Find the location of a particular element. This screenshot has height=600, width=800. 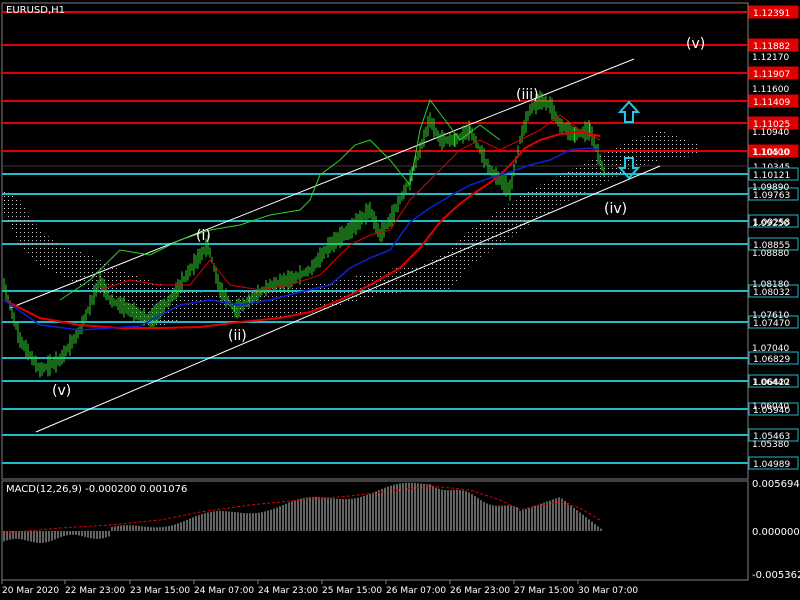

price-axis-tick: 1.10400 is located at coordinates (770, 153).